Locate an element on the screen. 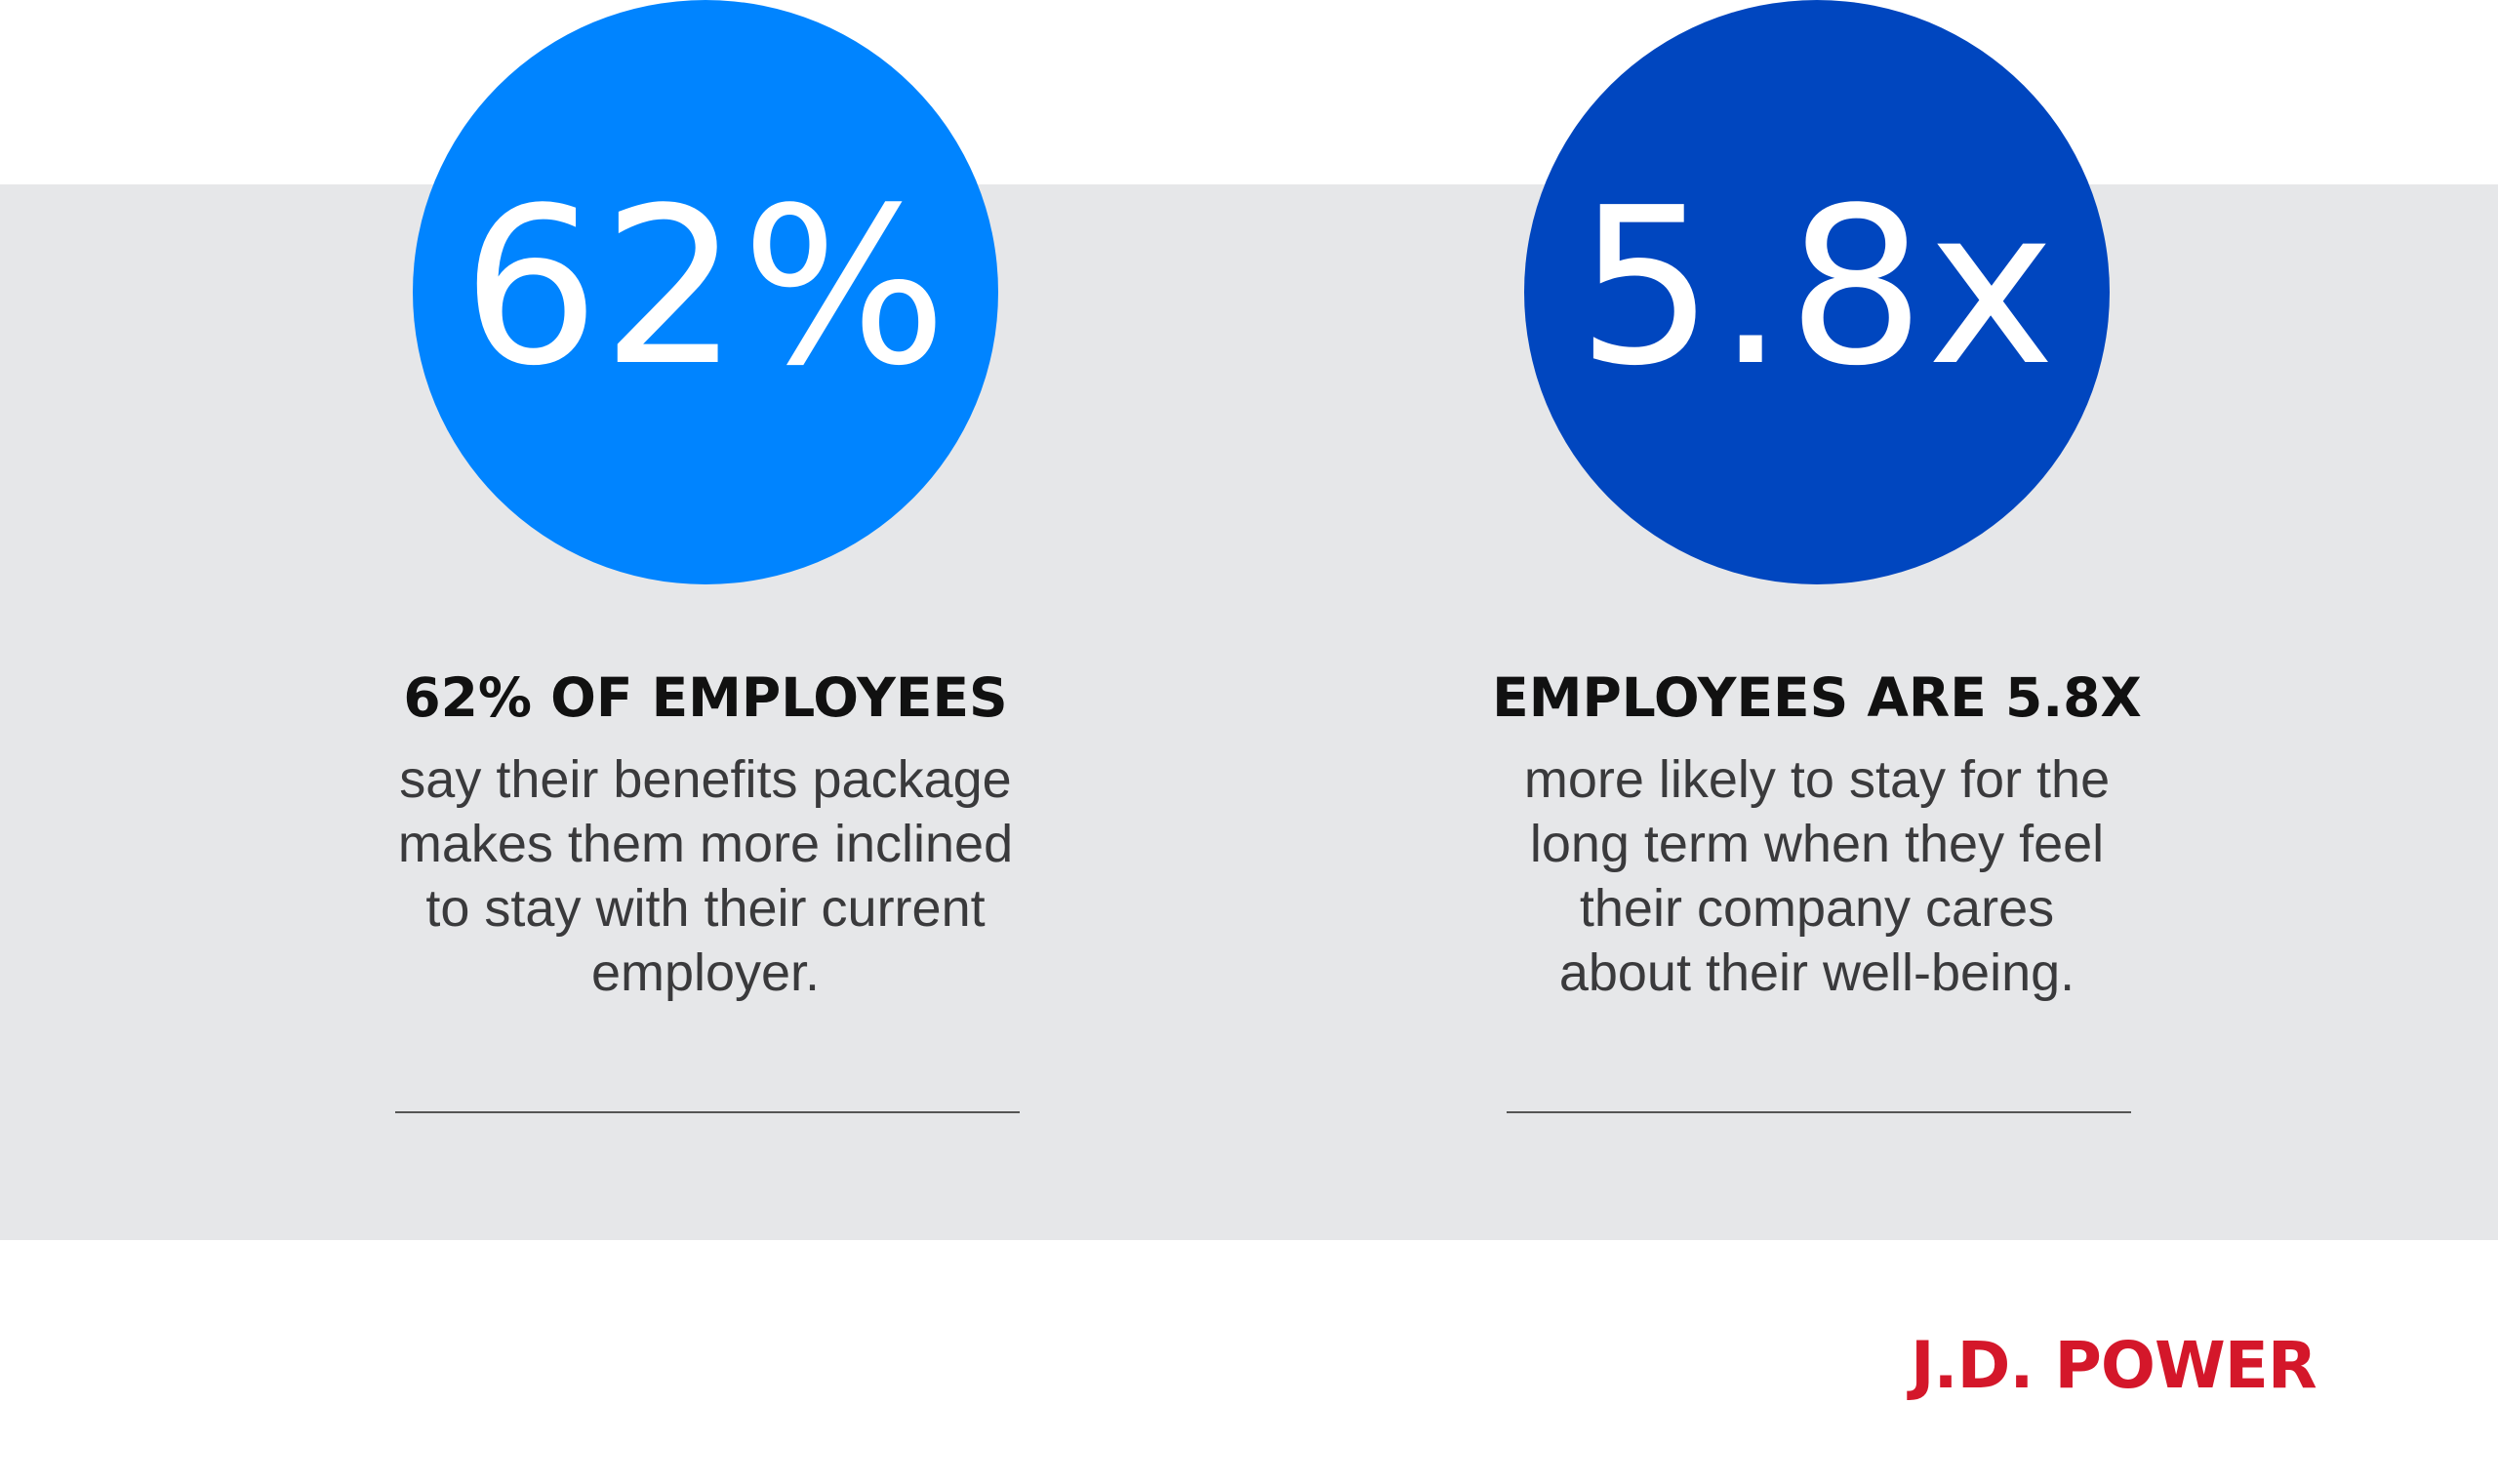 Image resolution: width=2498 pixels, height=1484 pixels. stat-description-line: say their benefits package is located at coordinates (705, 779).